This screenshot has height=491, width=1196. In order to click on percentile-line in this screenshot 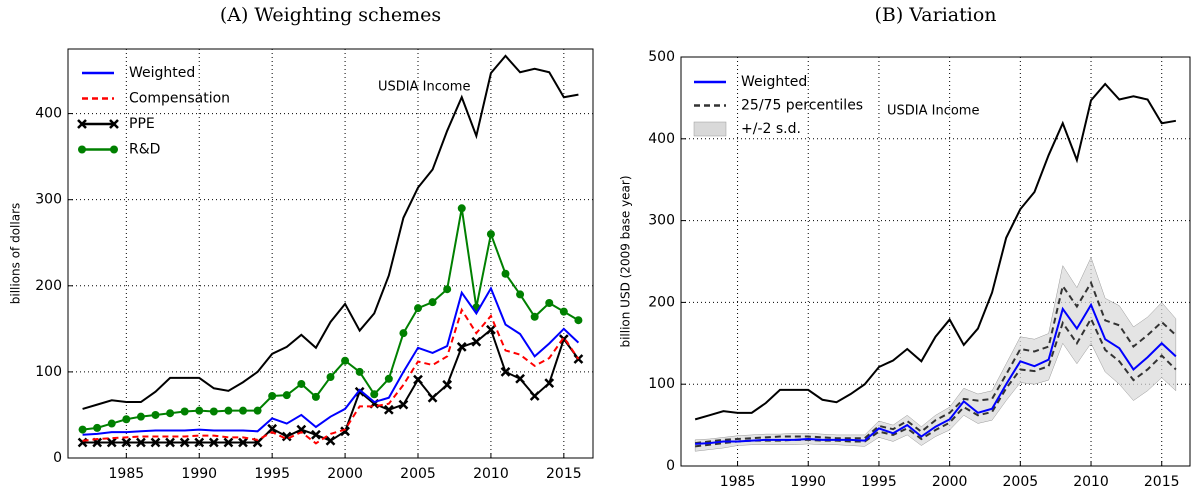, I will do `click(936, 362)`.